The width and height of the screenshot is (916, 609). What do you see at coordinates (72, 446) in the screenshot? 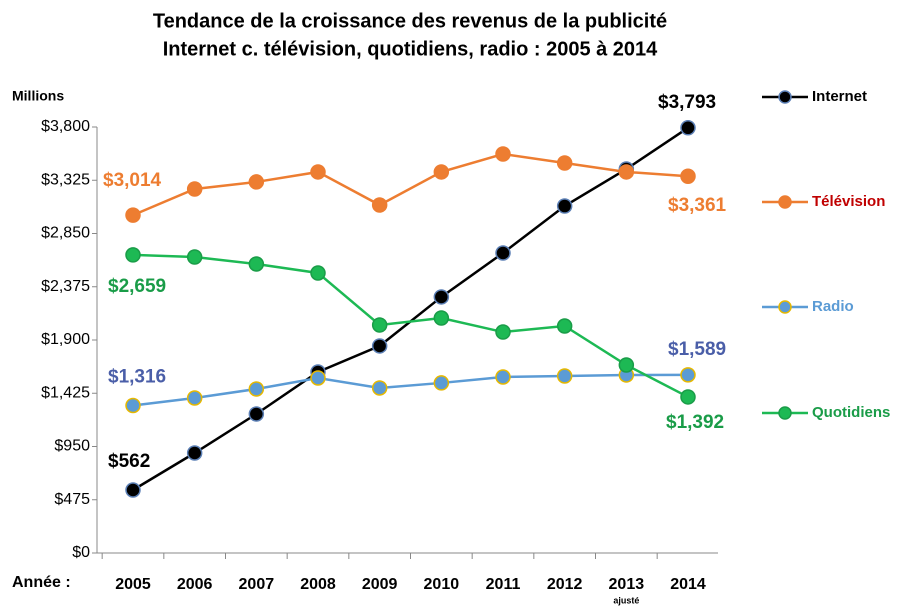
I see `y-tick-label: $950` at bounding box center [72, 446].